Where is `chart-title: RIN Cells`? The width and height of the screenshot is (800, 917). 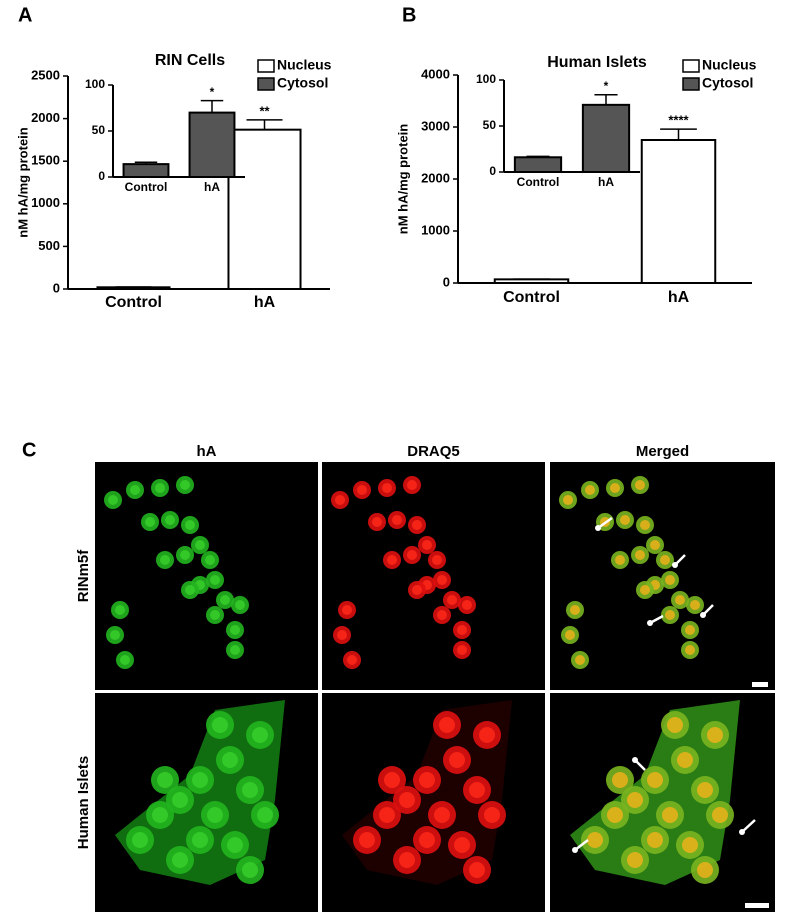 chart-title: RIN Cells is located at coordinates (190, 60).